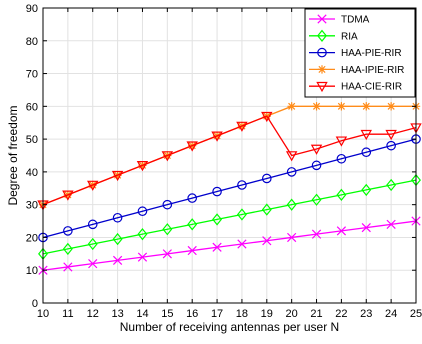  Describe the element at coordinates (391, 314) in the screenshot. I see `x-tick-label: 24` at that location.